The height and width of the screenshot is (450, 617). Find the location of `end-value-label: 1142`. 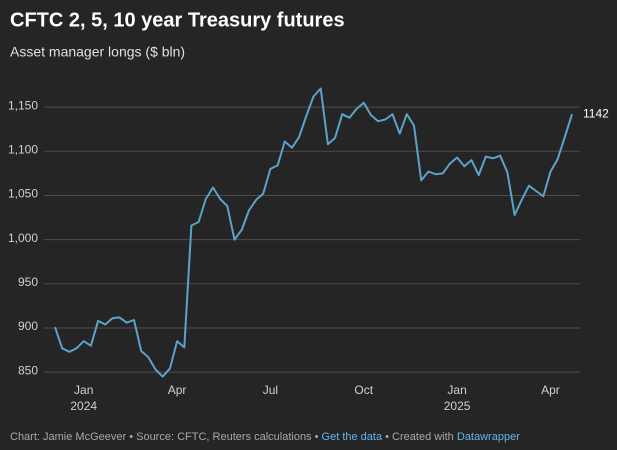

end-value-label: 1142 is located at coordinates (596, 113).